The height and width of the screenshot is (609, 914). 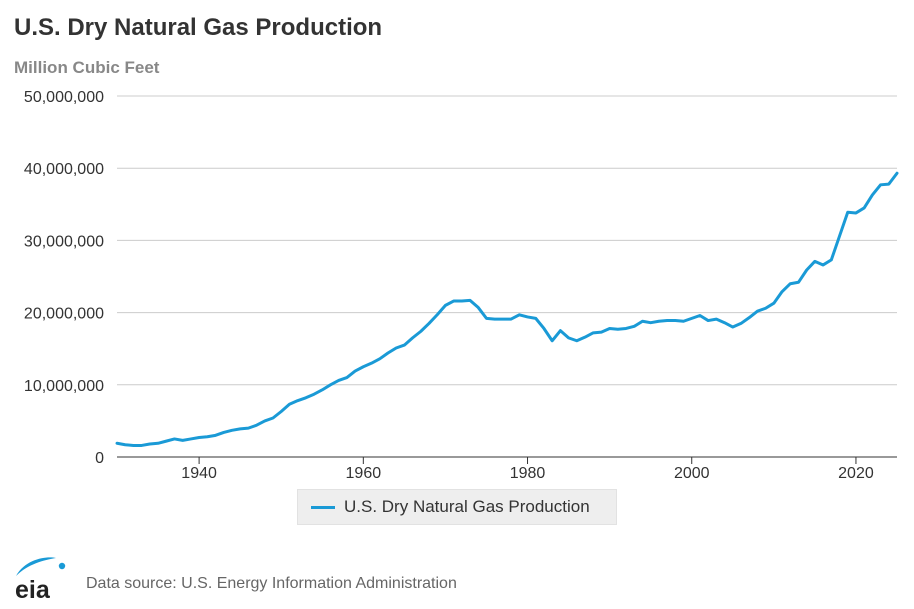 What do you see at coordinates (64, 386) in the screenshot?
I see `y-tick-label: 10,000,000` at bounding box center [64, 386].